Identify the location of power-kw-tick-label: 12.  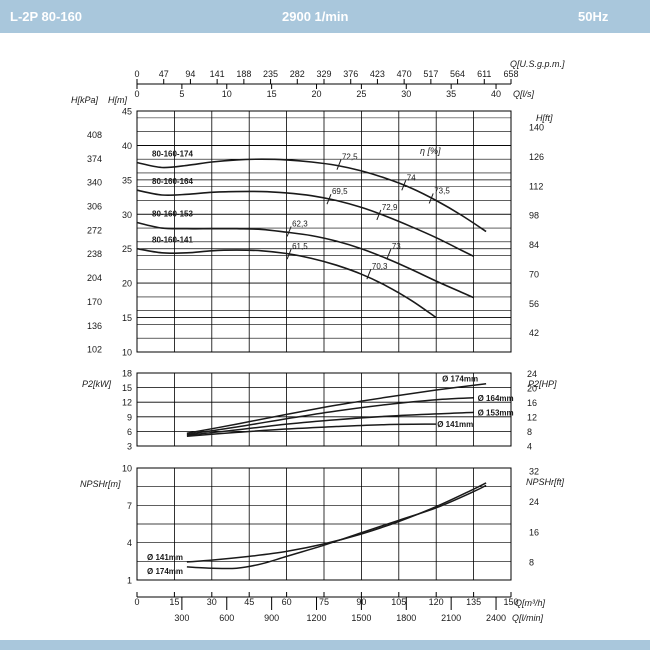
(127, 403).